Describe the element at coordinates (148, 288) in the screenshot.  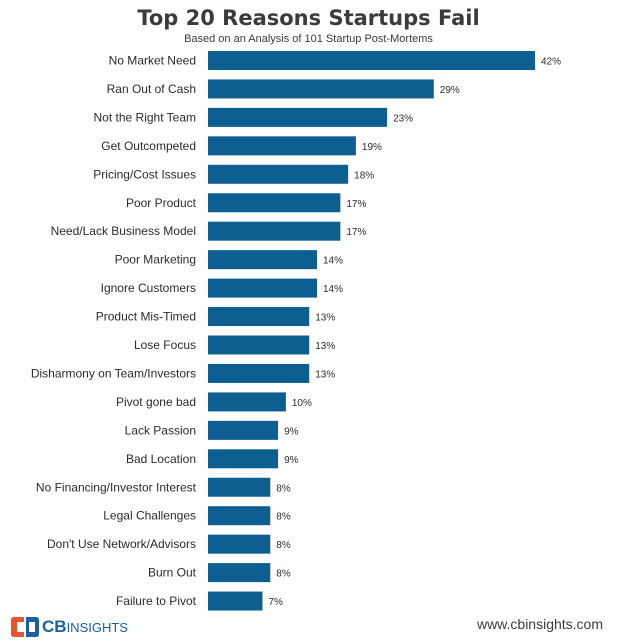
I see `category-label: Ignore Customers` at that location.